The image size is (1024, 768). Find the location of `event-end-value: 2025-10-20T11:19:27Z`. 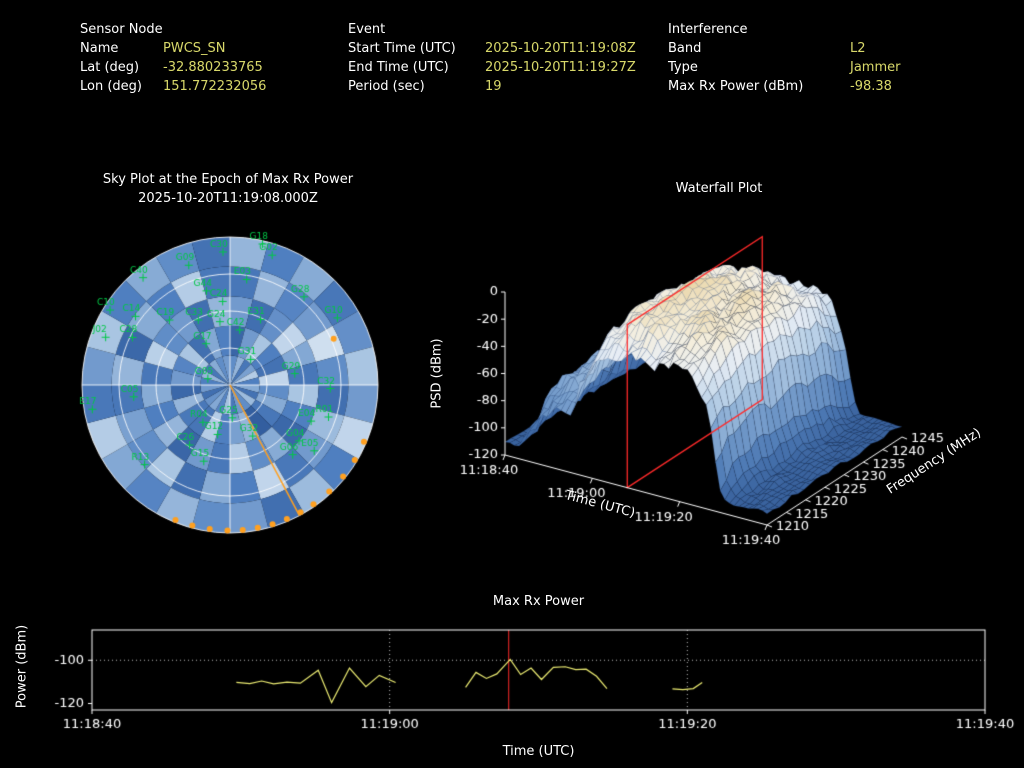

event-end-value: 2025-10-20T11:19:27Z is located at coordinates (560, 67).